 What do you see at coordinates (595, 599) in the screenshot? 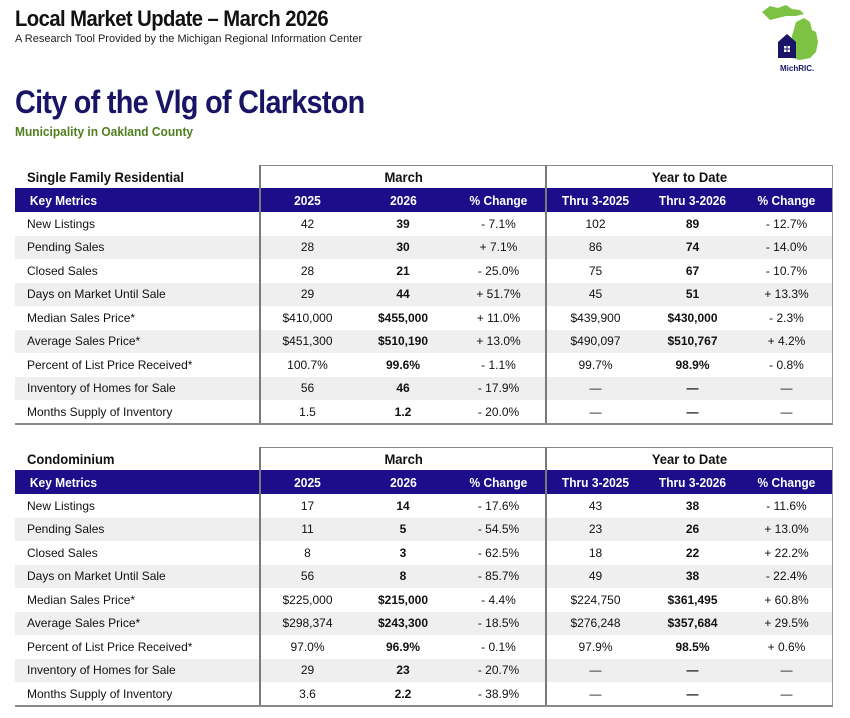
I see `value-thru-2025: $224,750` at bounding box center [595, 599].